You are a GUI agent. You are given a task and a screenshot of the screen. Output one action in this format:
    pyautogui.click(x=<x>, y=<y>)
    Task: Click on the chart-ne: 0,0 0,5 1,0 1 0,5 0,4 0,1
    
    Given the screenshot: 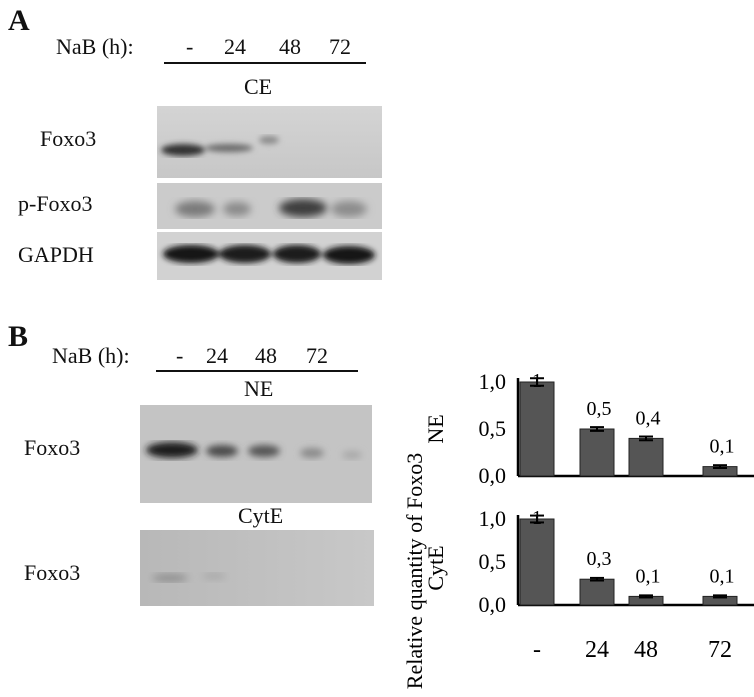 What is the action you would take?
    pyautogui.click(x=616, y=428)
    